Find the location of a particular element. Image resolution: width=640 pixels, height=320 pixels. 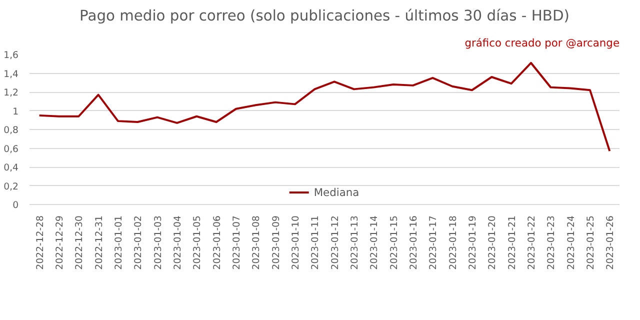

x-tick-label: 2023-01-21 is located at coordinates (512, 242).